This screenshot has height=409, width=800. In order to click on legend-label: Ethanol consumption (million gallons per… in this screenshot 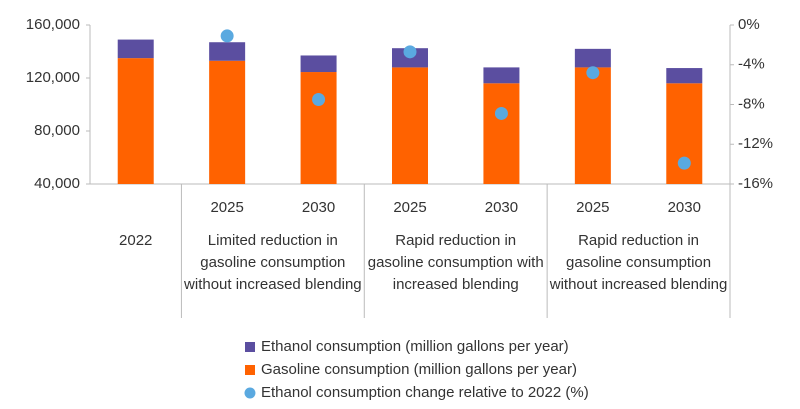, I will do `click(415, 346)`.